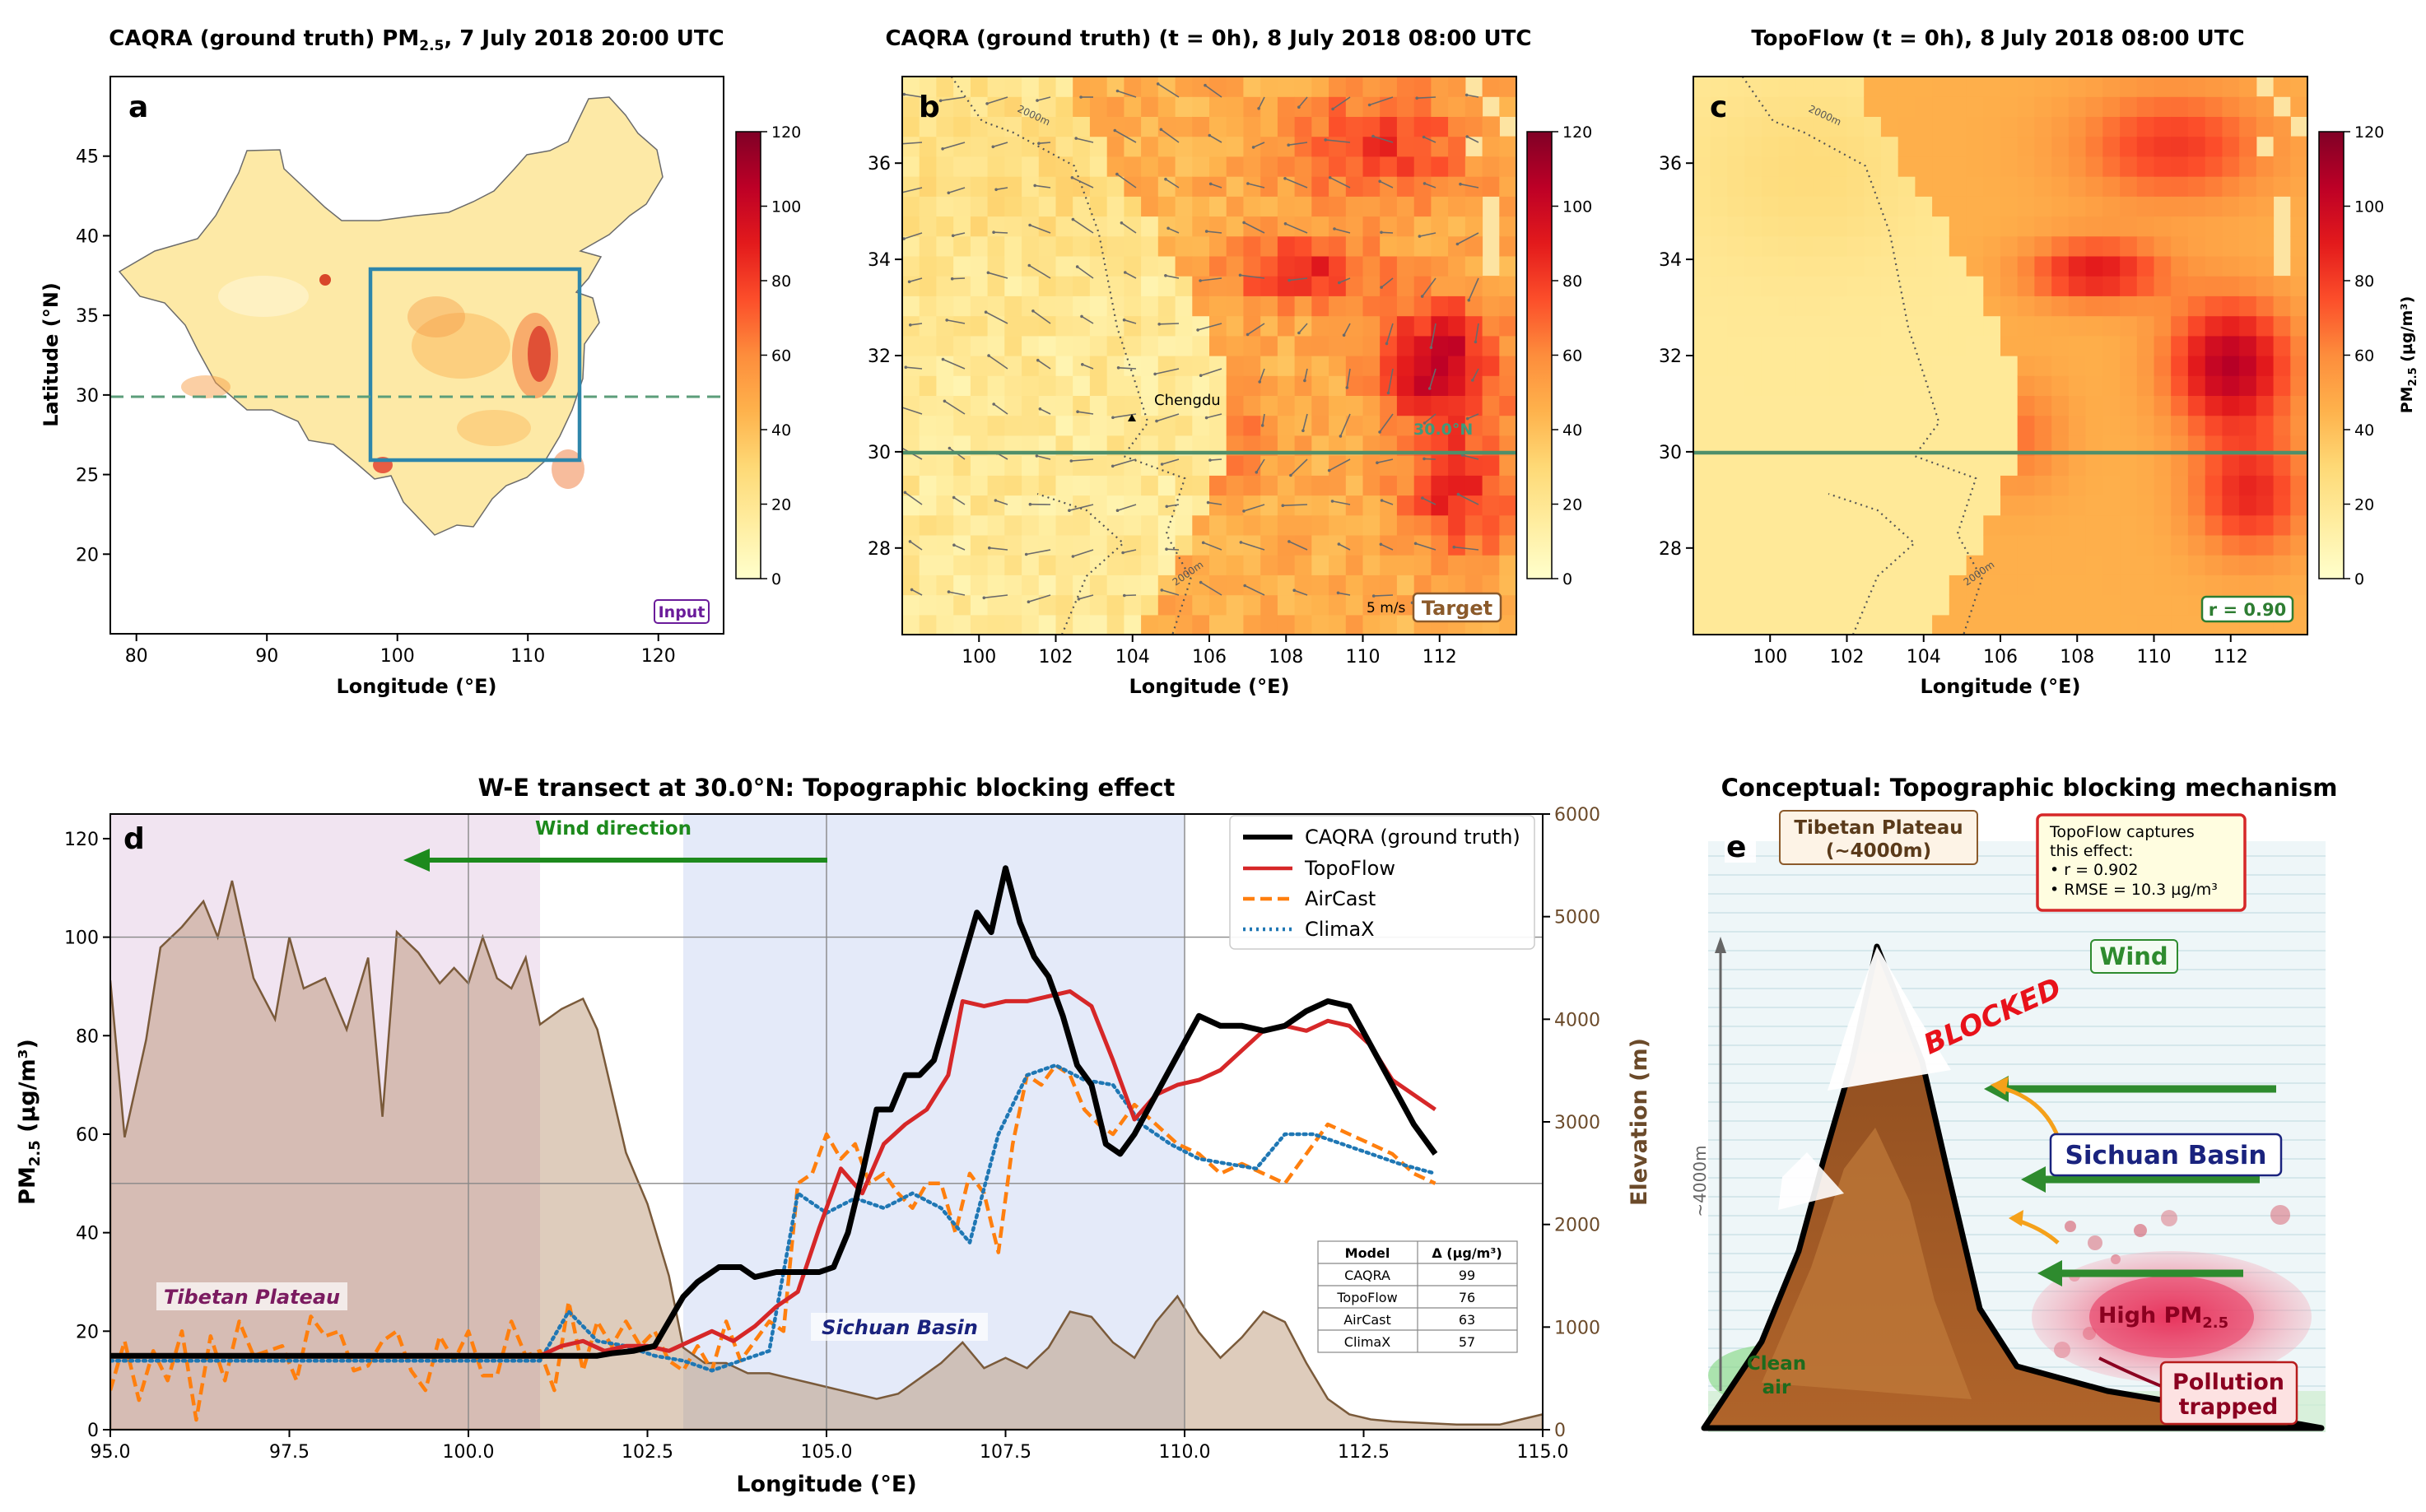 Image resolution: width=2426 pixels, height=1512 pixels. What do you see at coordinates (2359, 579) in the screenshot?
I see `colorbar-tick-label: 0` at bounding box center [2359, 579].